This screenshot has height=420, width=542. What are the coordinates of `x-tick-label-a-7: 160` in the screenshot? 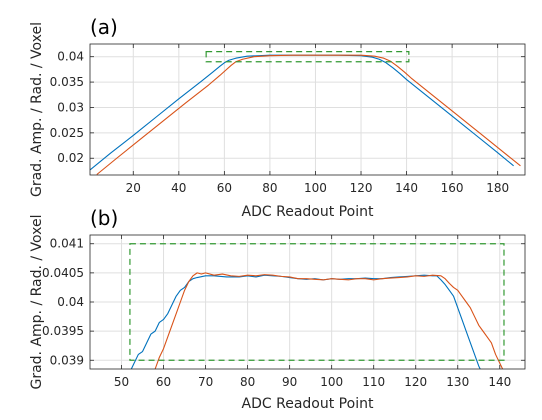 It's located at (452, 188).